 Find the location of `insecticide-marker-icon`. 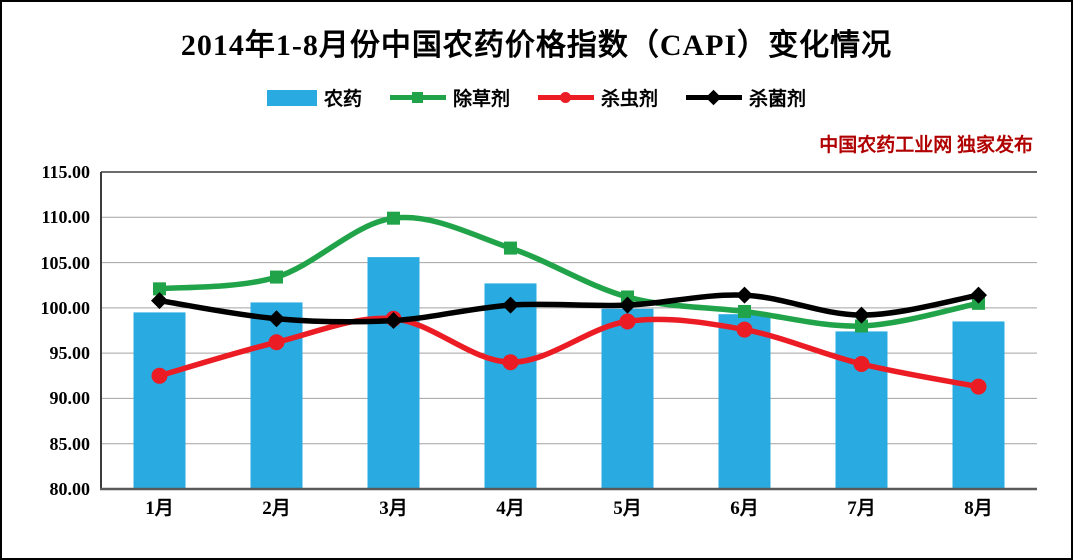

insecticide-marker-icon is located at coordinates (565, 97).